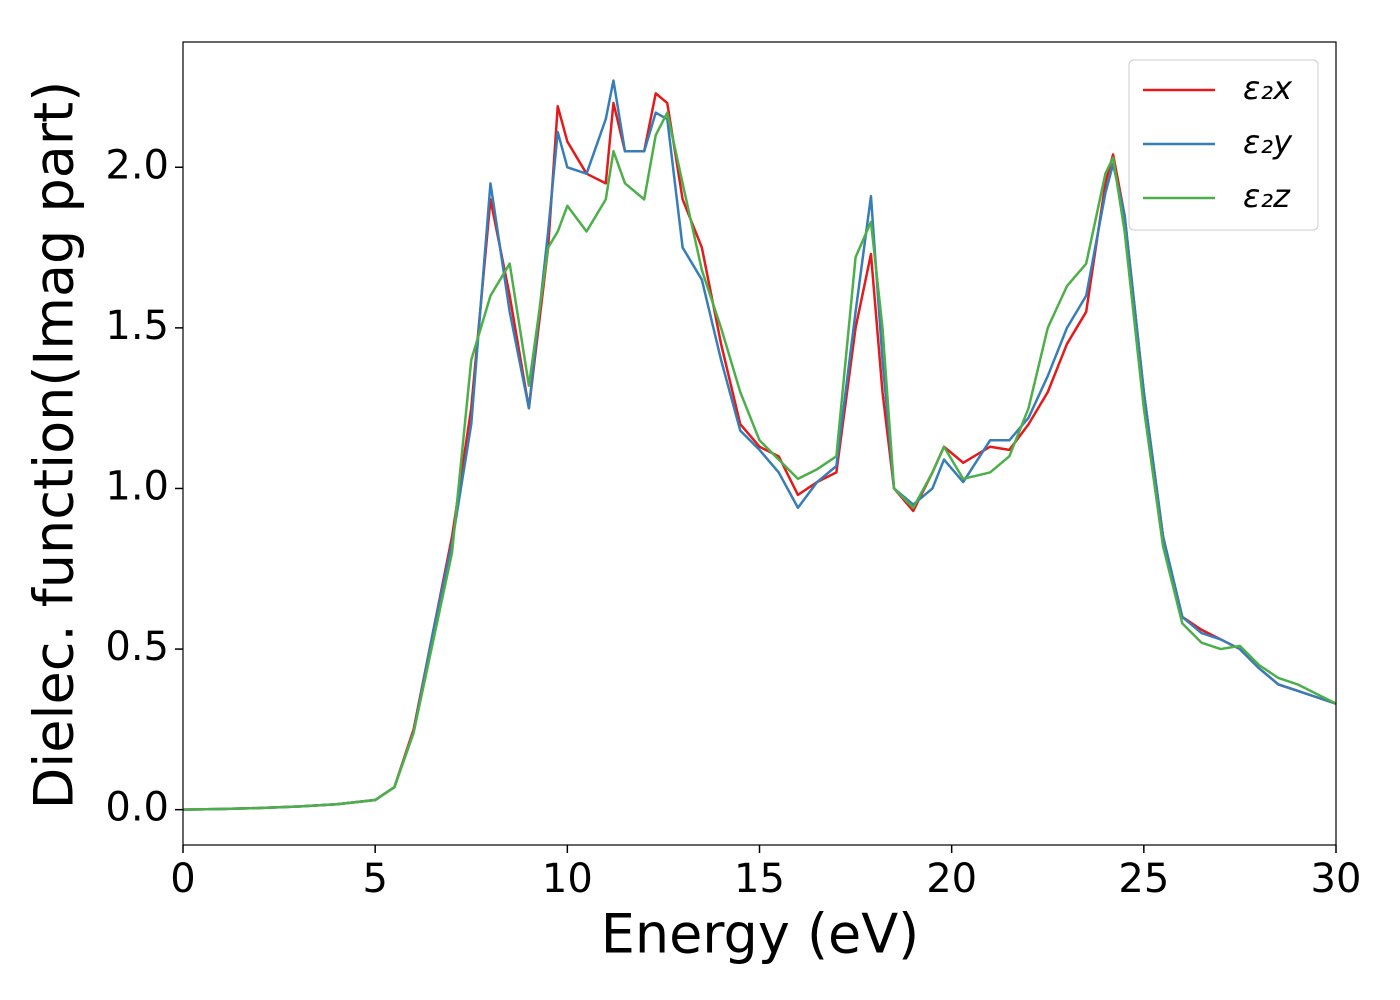 The height and width of the screenshot is (1000, 1400). Describe the element at coordinates (1268, 88) in the screenshot. I see `legend-label: ε₂x` at that location.